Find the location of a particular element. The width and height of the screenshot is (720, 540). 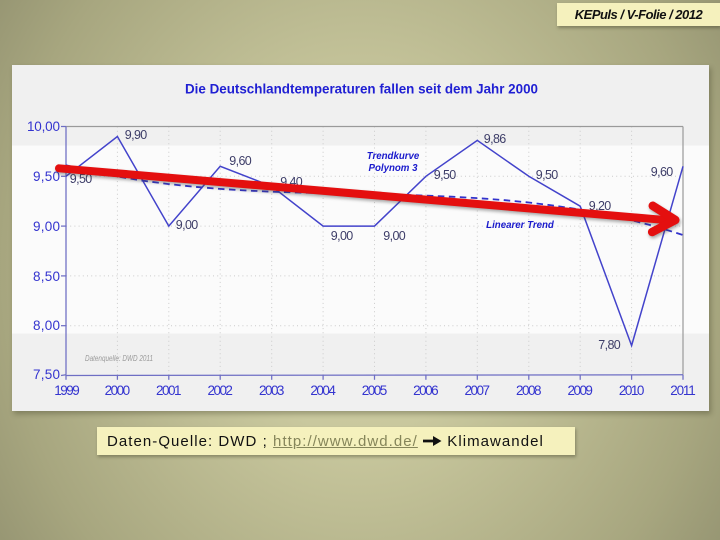

svg-text: 2000 is located at coordinates (117, 390).